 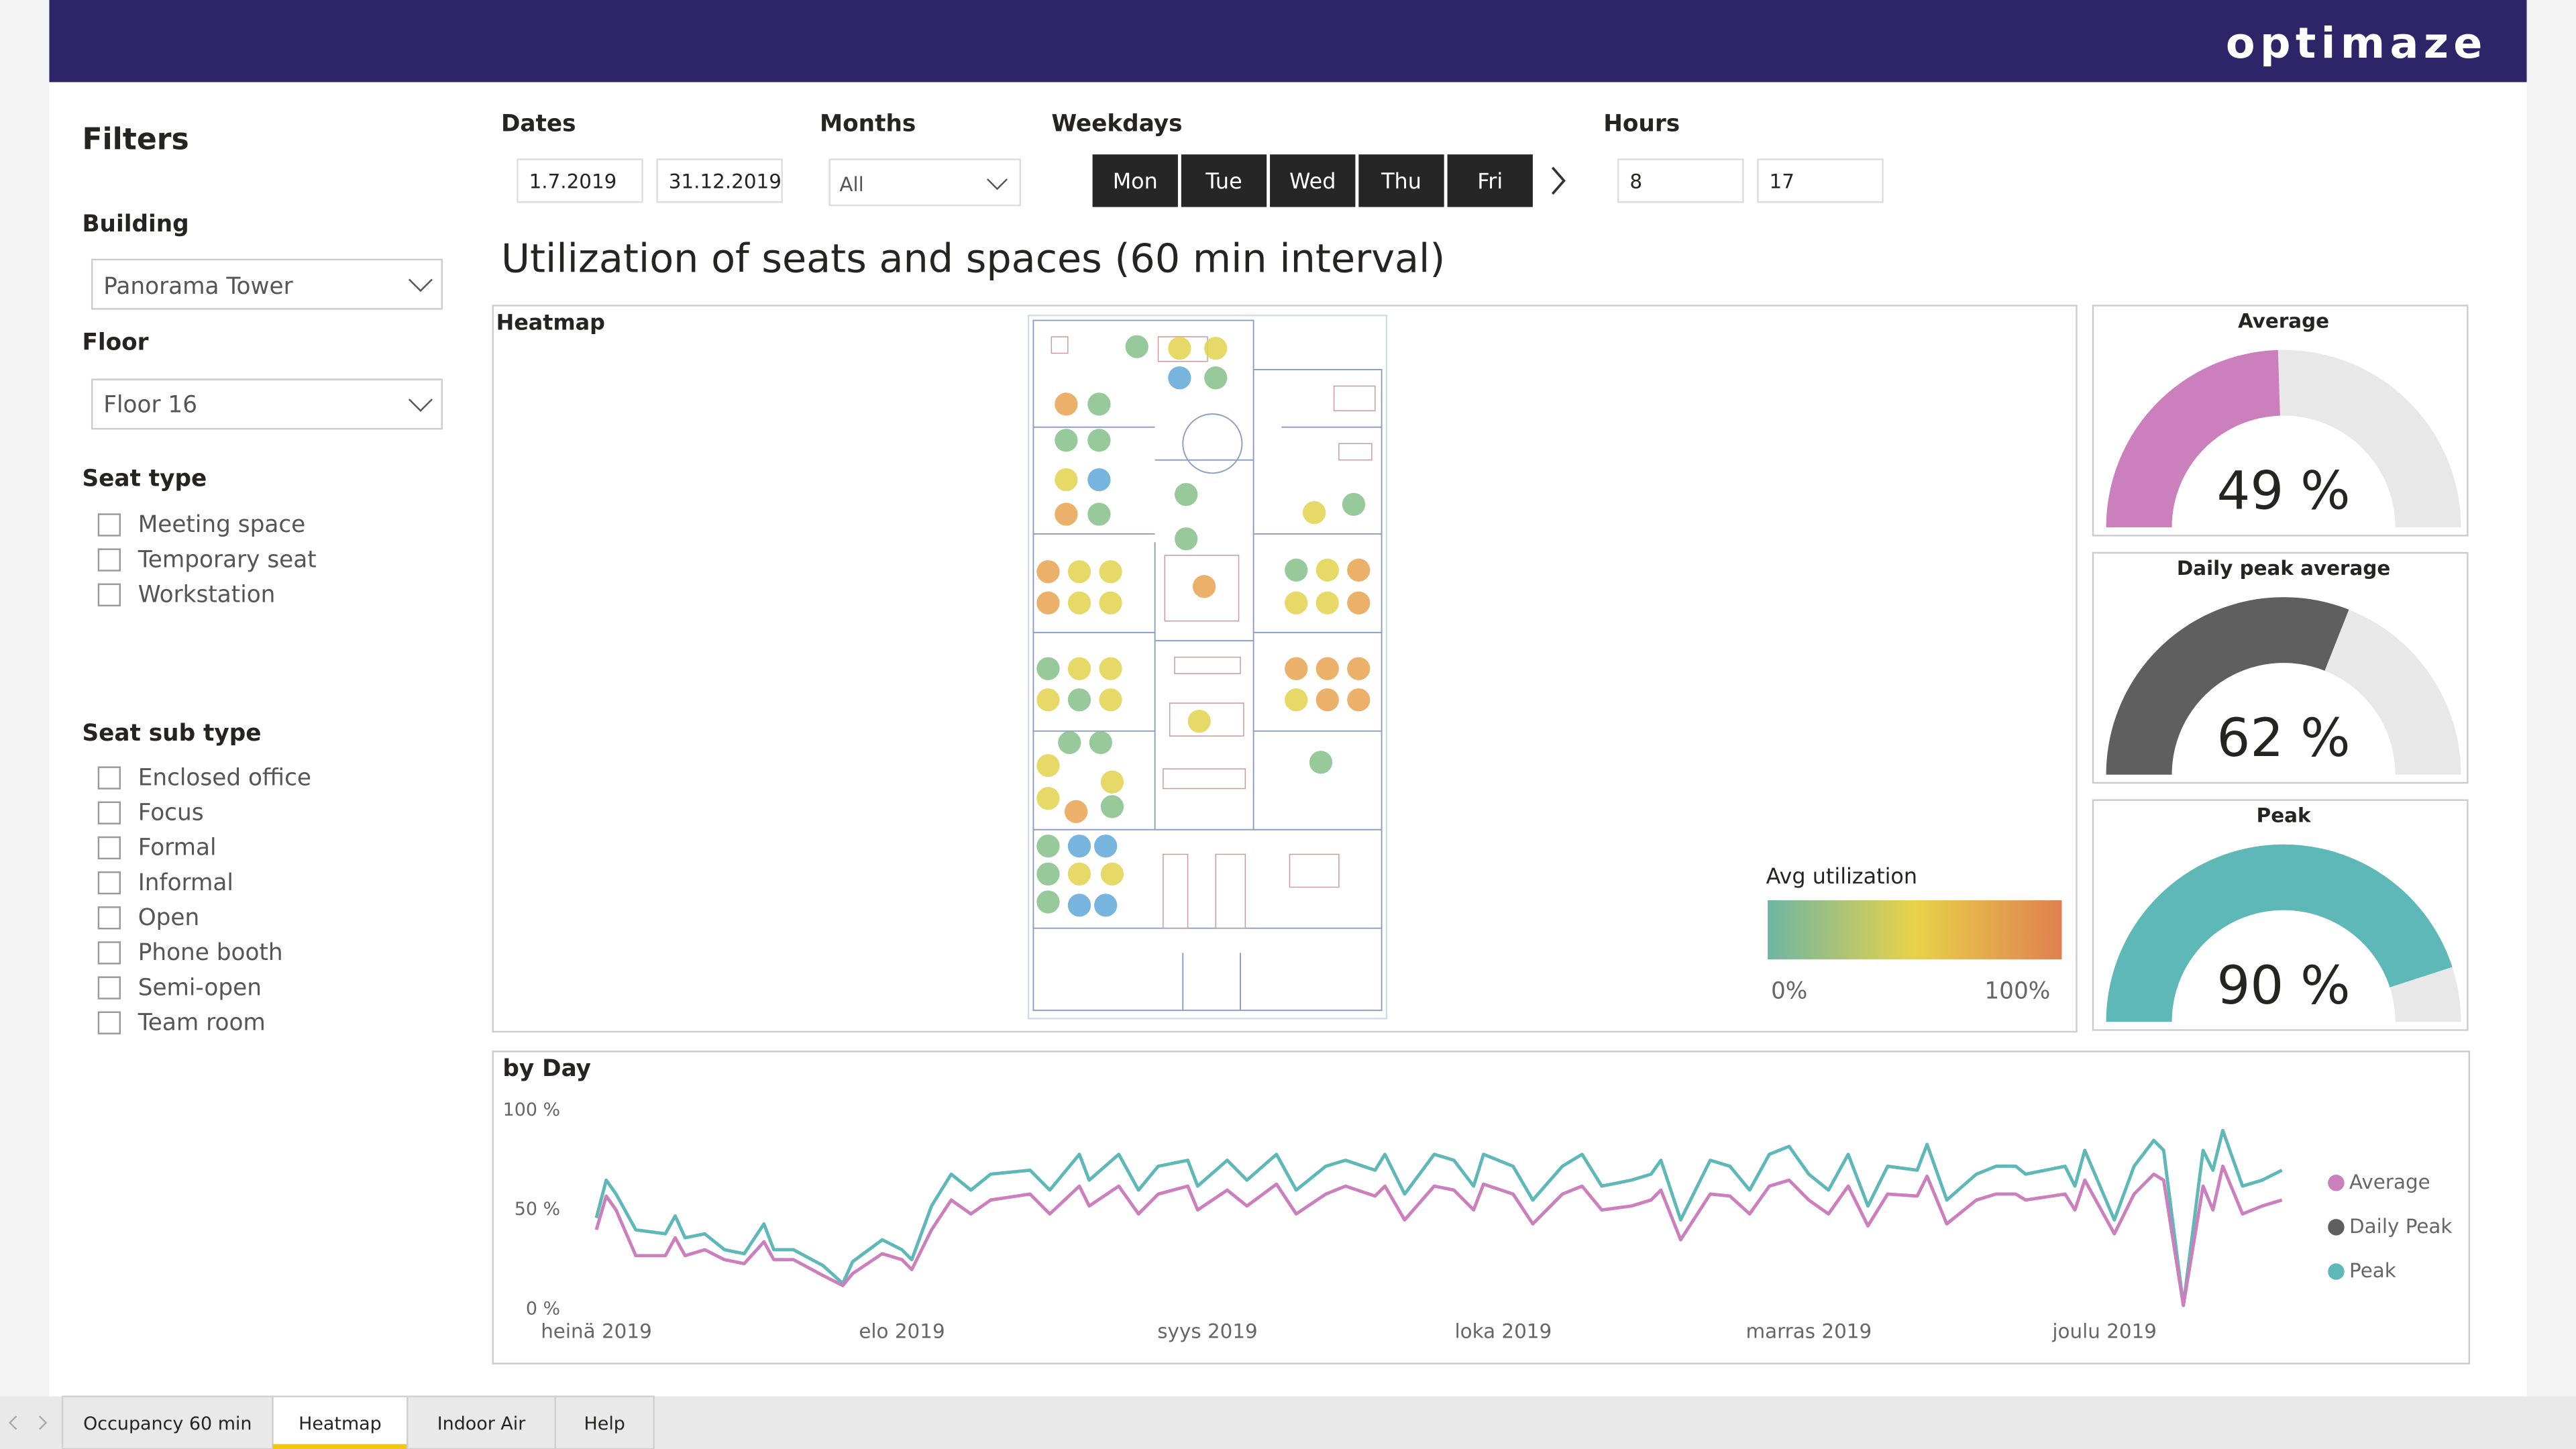 I want to click on panel-title: Heatmap, so click(x=550, y=322).